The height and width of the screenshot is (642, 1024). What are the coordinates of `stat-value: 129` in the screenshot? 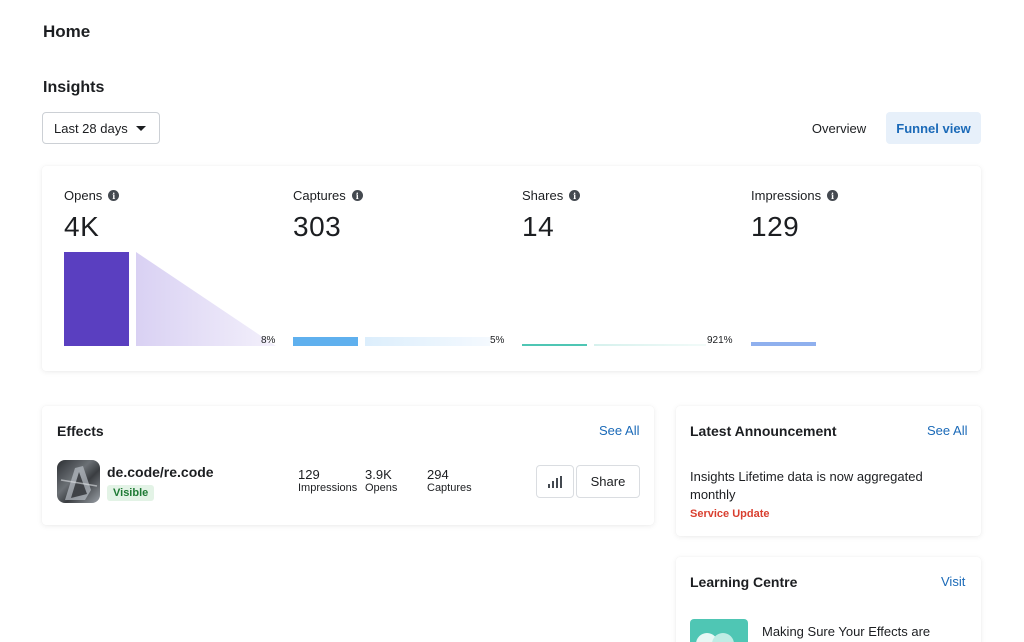 It's located at (309, 474).